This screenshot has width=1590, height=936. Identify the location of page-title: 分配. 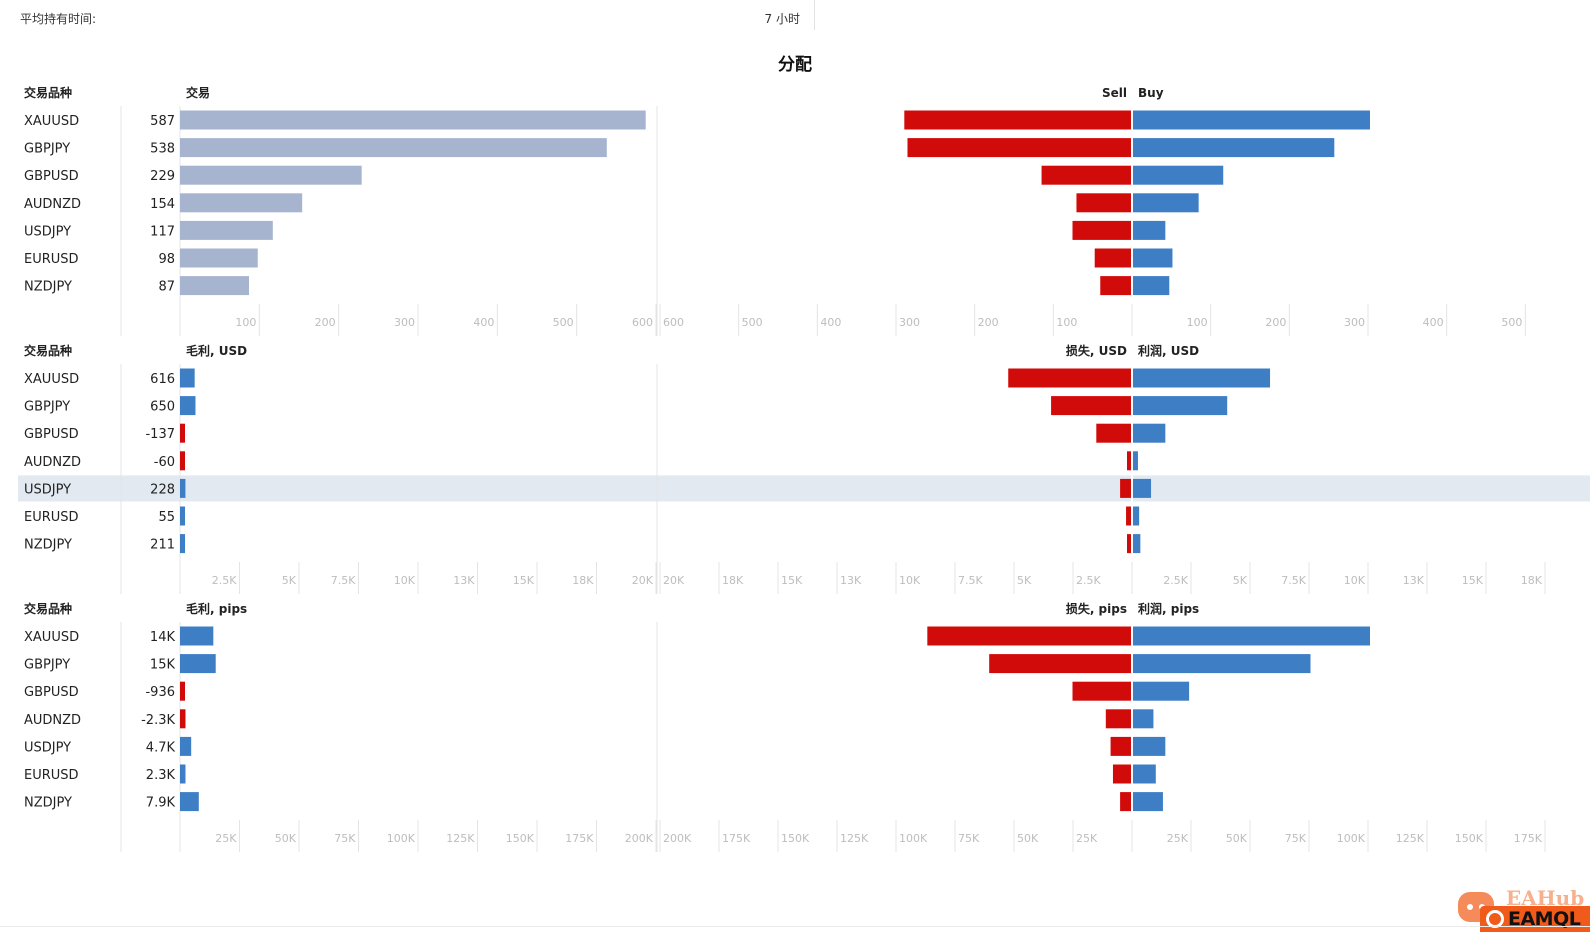
(795, 65).